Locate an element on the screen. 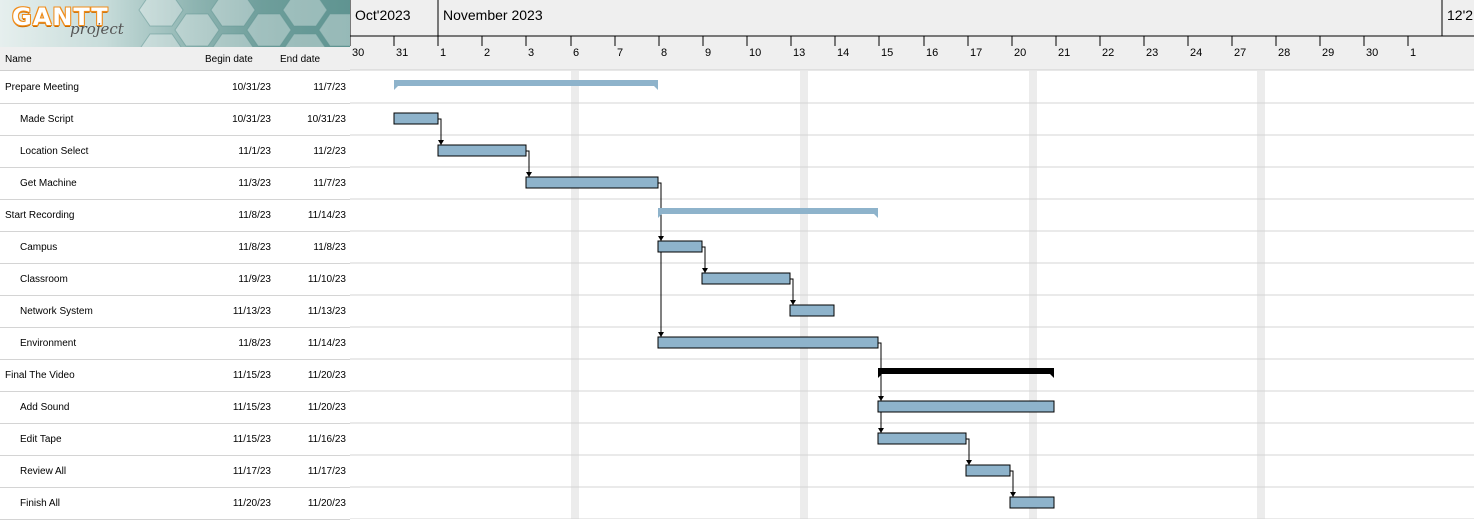 This screenshot has height=520, width=1474. month-label: November 2023 is located at coordinates (493, 15).